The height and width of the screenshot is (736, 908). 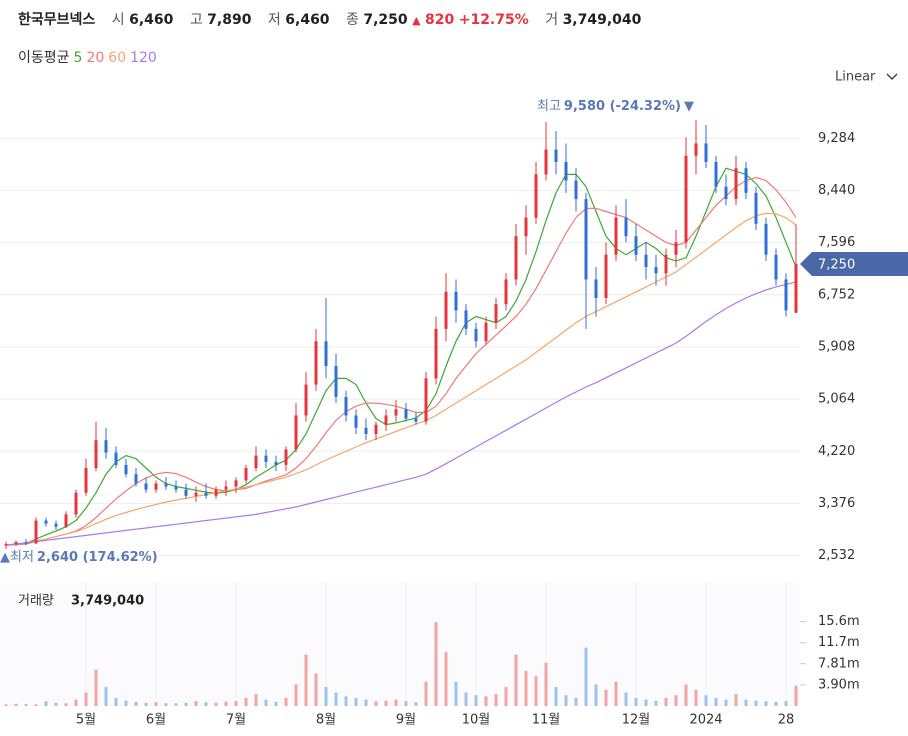 What do you see at coordinates (602, 20) in the screenshot?
I see `volume-value: 3,749,040` at bounding box center [602, 20].